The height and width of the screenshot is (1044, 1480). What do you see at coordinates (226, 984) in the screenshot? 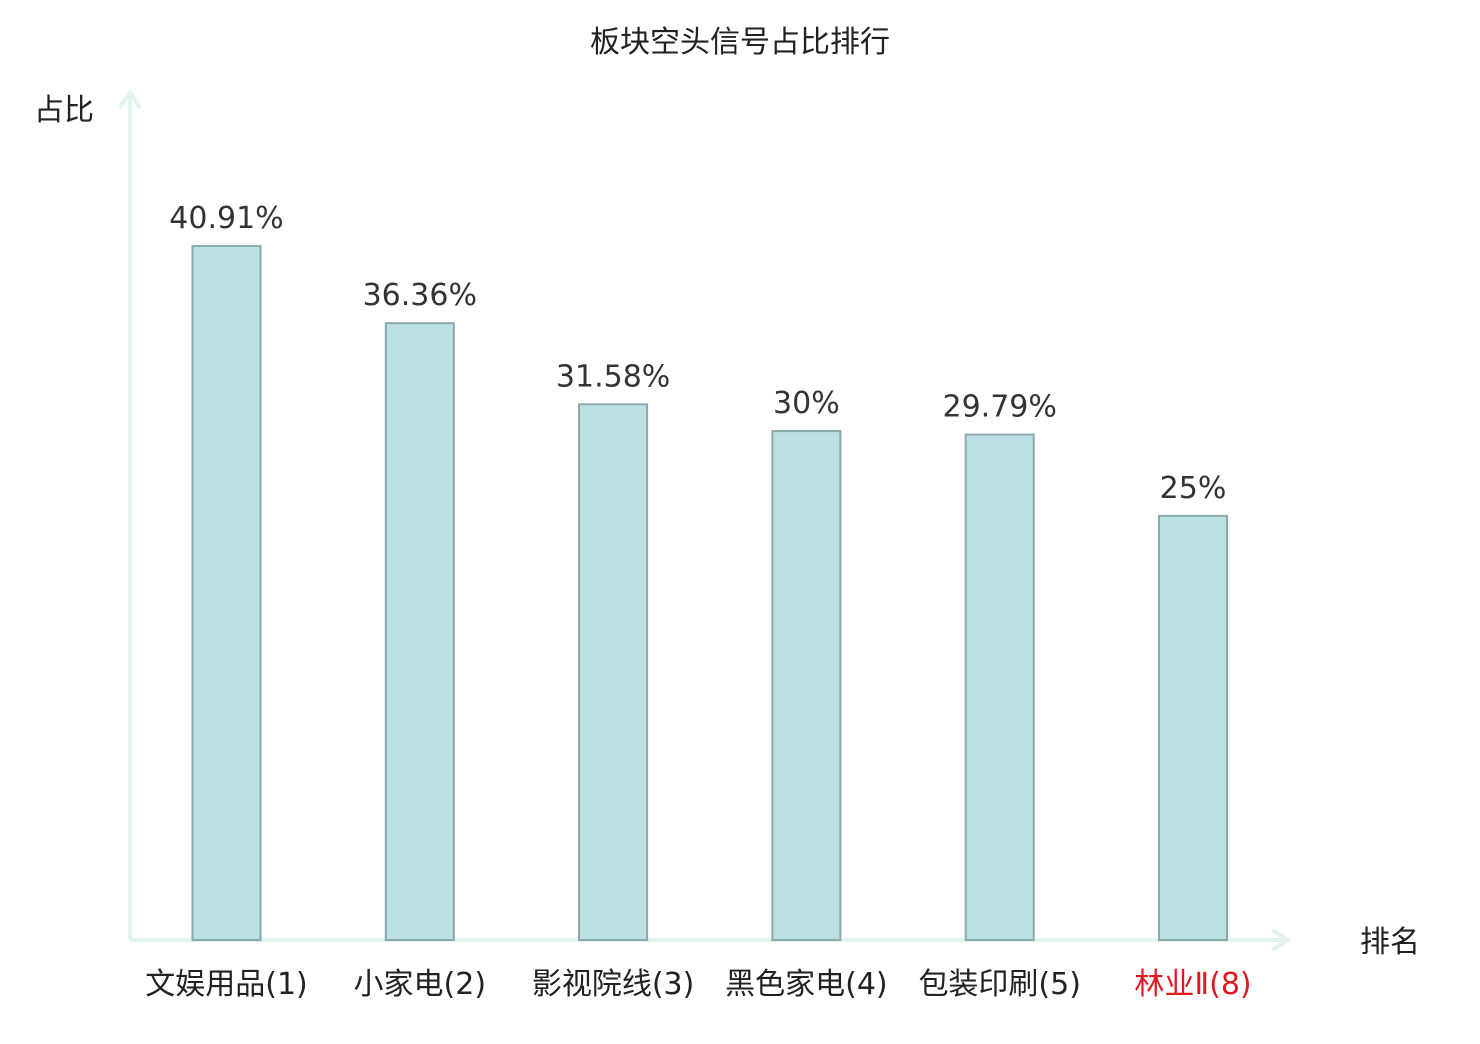
I see `category-label-1: 文娱用品(1)` at bounding box center [226, 984].